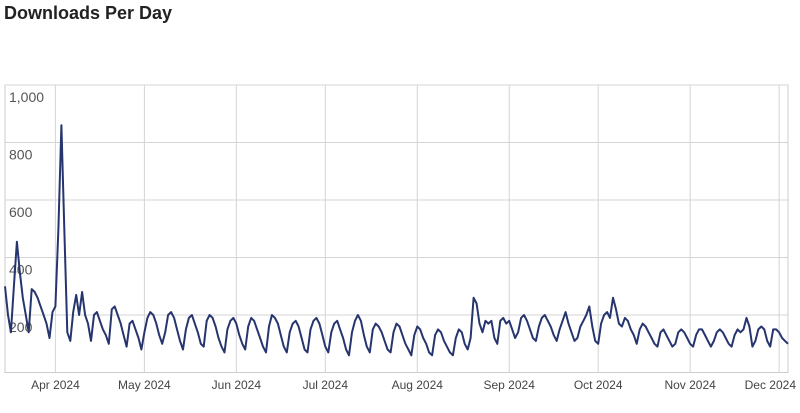 The width and height of the screenshot is (800, 413). I want to click on x-tick-label: Oct 2024, so click(598, 385).